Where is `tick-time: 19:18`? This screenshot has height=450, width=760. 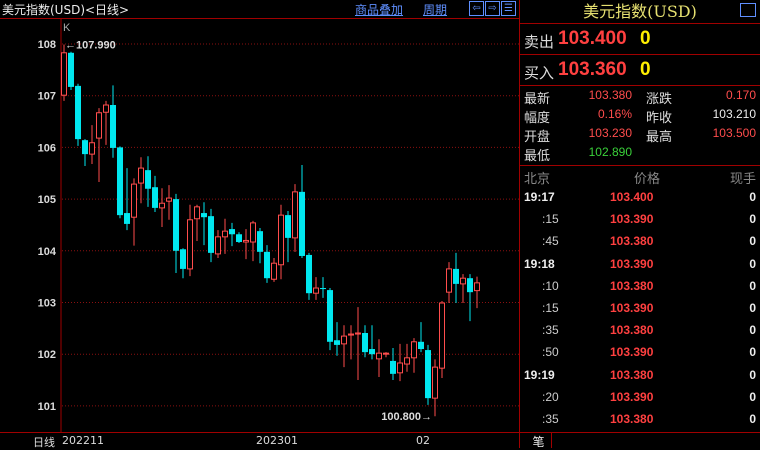 tick-time: 19:18 is located at coordinates (539, 263).